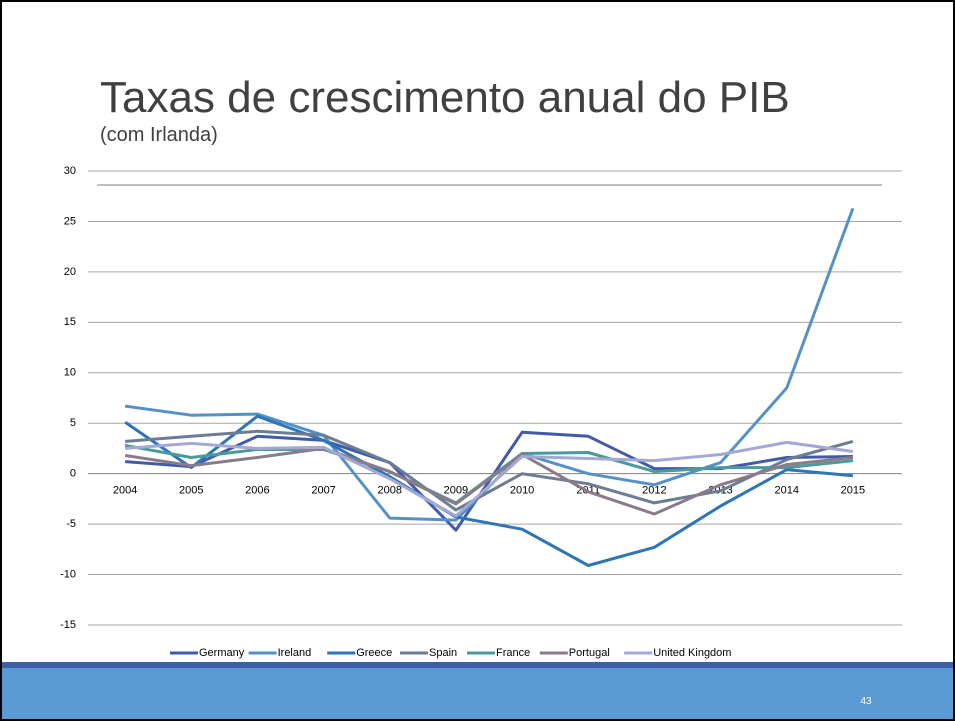  What do you see at coordinates (374, 653) in the screenshot?
I see `legend-label: Greece` at bounding box center [374, 653].